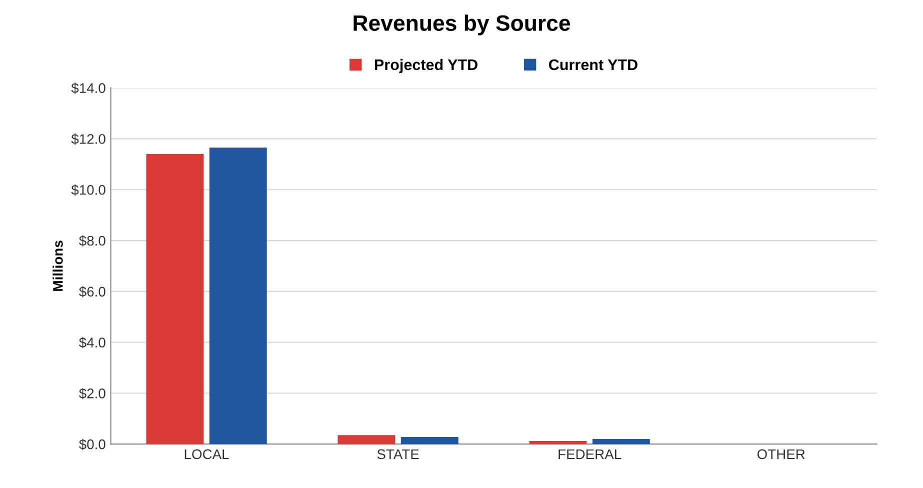 This screenshot has height=488, width=923. Describe the element at coordinates (92, 292) in the screenshot. I see `y-tick-label: $6.0` at that location.